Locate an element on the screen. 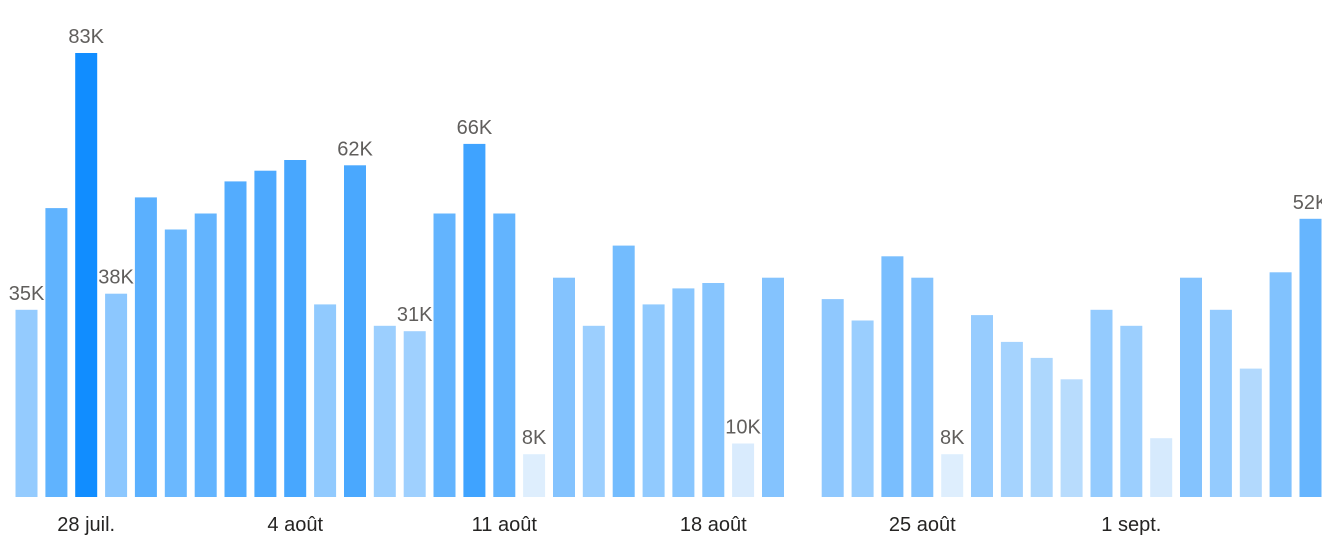 The height and width of the screenshot is (540, 1322). x-tick-label-4: 25 août is located at coordinates (922, 525).